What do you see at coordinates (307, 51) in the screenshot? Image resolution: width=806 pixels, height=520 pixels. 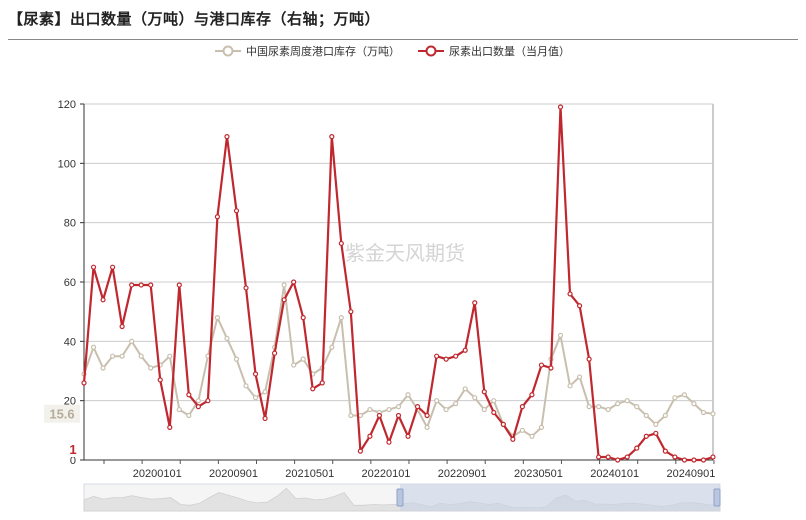 I see `legend-item-port-inventory: 中国尿素周度港口库存（万吨）` at bounding box center [307, 51].